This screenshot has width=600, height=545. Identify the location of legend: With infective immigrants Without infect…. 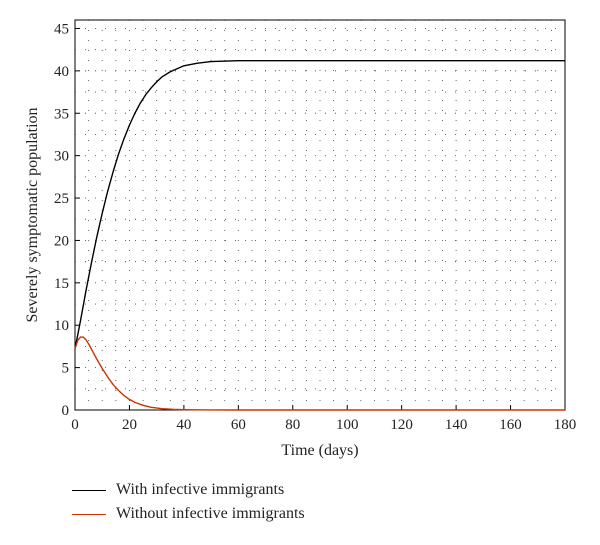
(188, 502).